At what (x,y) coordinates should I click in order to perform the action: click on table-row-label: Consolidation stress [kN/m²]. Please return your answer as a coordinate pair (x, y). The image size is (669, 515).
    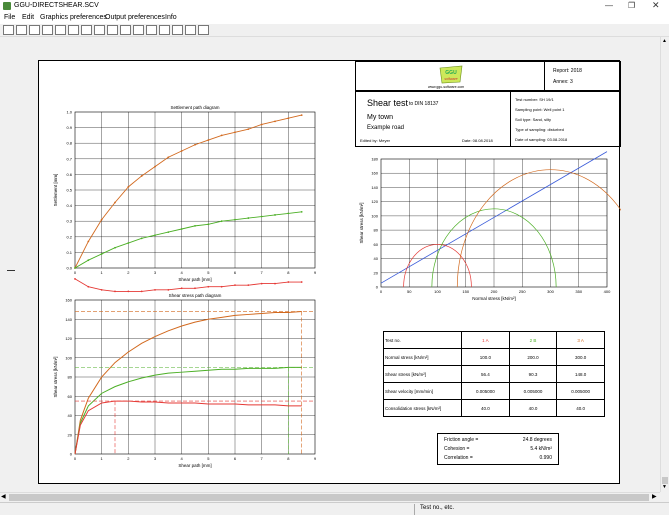
    Looking at the image, I should click on (422, 408).